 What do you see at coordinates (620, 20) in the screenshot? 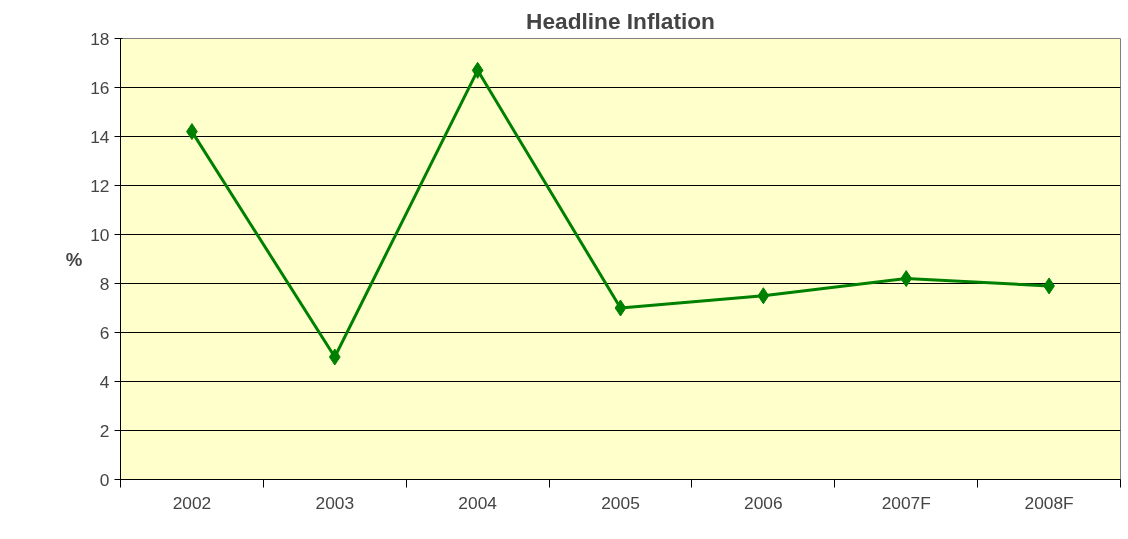
I see `chart-title: Headline Inflation` at bounding box center [620, 20].